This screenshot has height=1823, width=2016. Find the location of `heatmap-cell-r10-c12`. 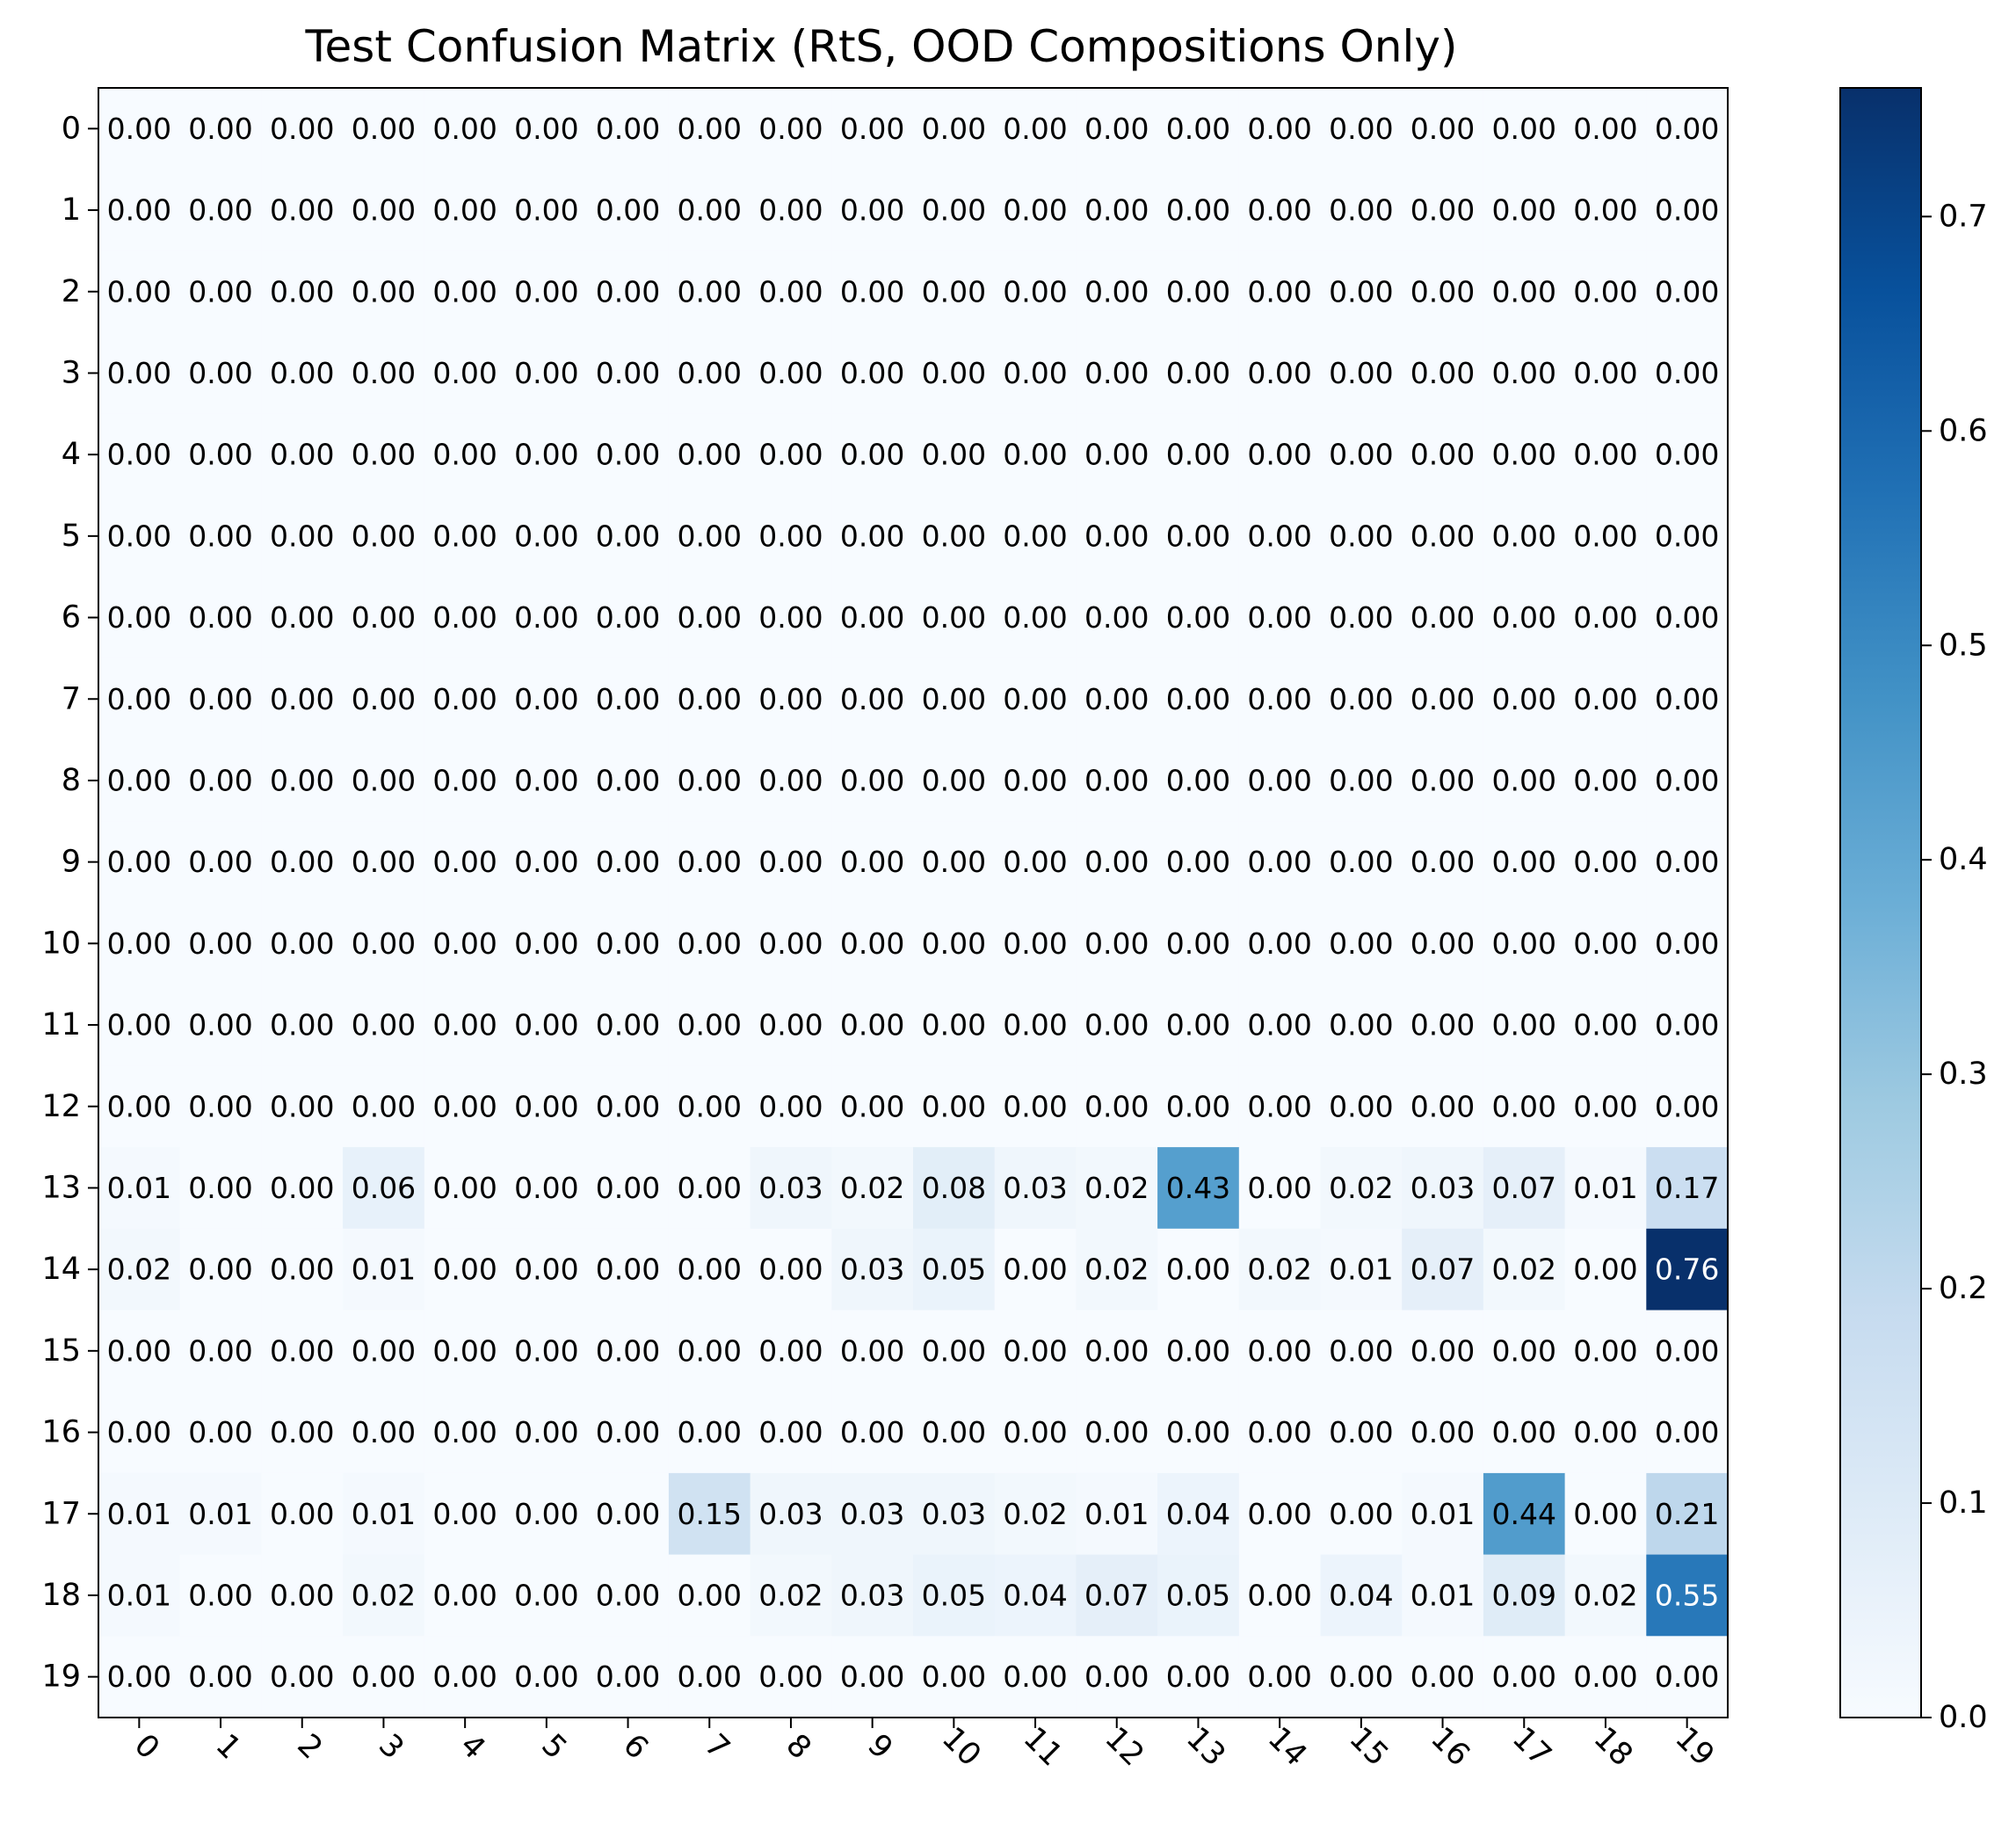

heatmap-cell-r10-c12 is located at coordinates (1117, 944).